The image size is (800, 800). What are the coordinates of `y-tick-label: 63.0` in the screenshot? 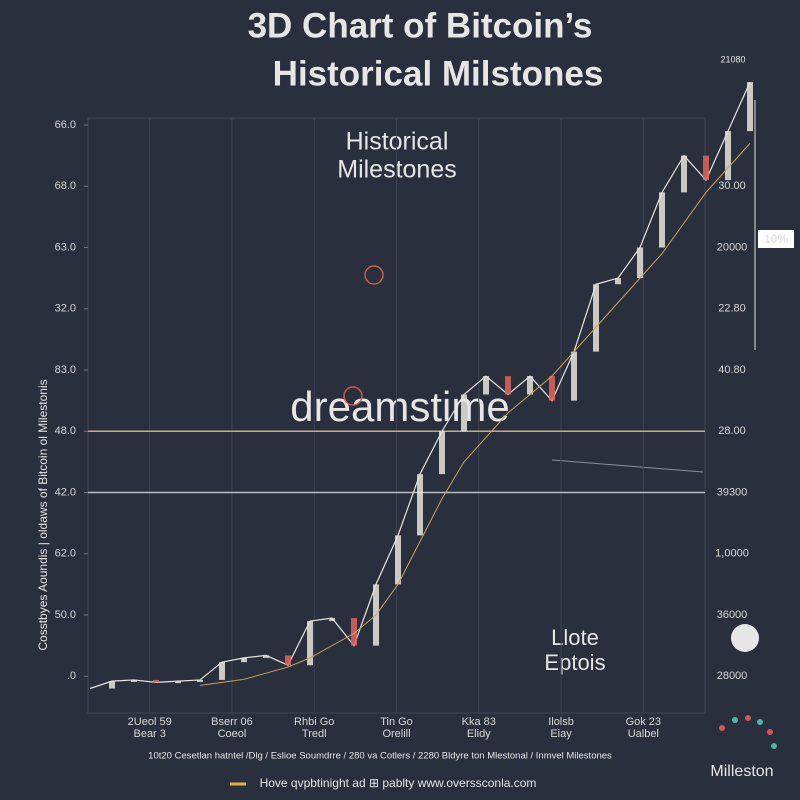 It's located at (65, 247).